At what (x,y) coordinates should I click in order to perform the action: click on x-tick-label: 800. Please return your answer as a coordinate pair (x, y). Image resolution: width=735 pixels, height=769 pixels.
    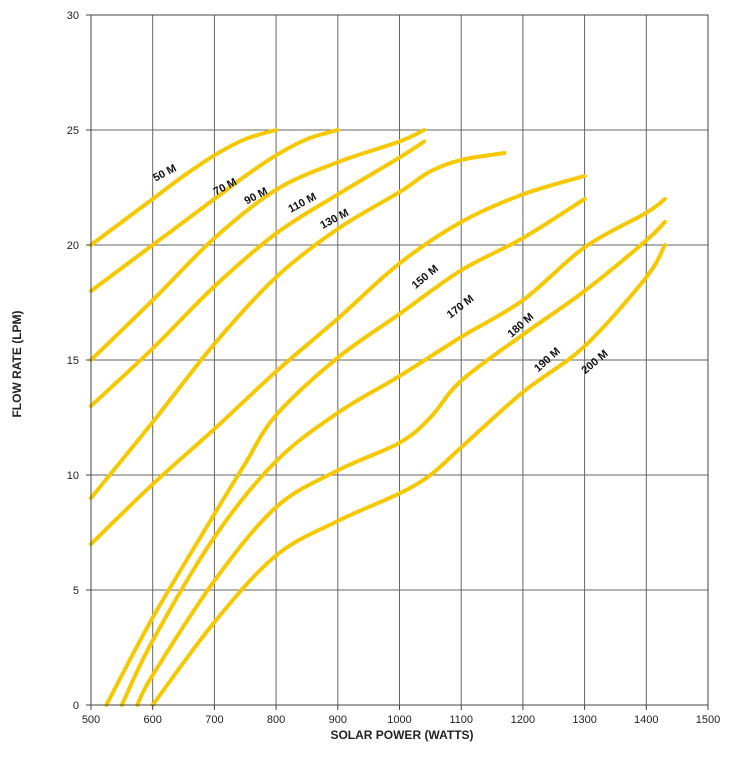
    Looking at the image, I should click on (276, 720).